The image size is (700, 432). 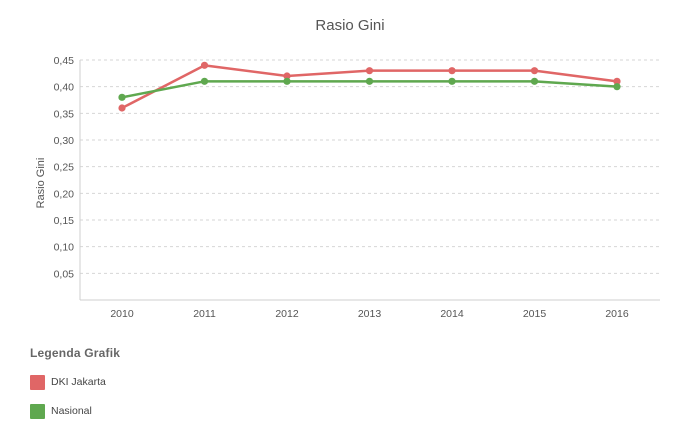 I want to click on legend-label: Nasional, so click(x=71, y=411).